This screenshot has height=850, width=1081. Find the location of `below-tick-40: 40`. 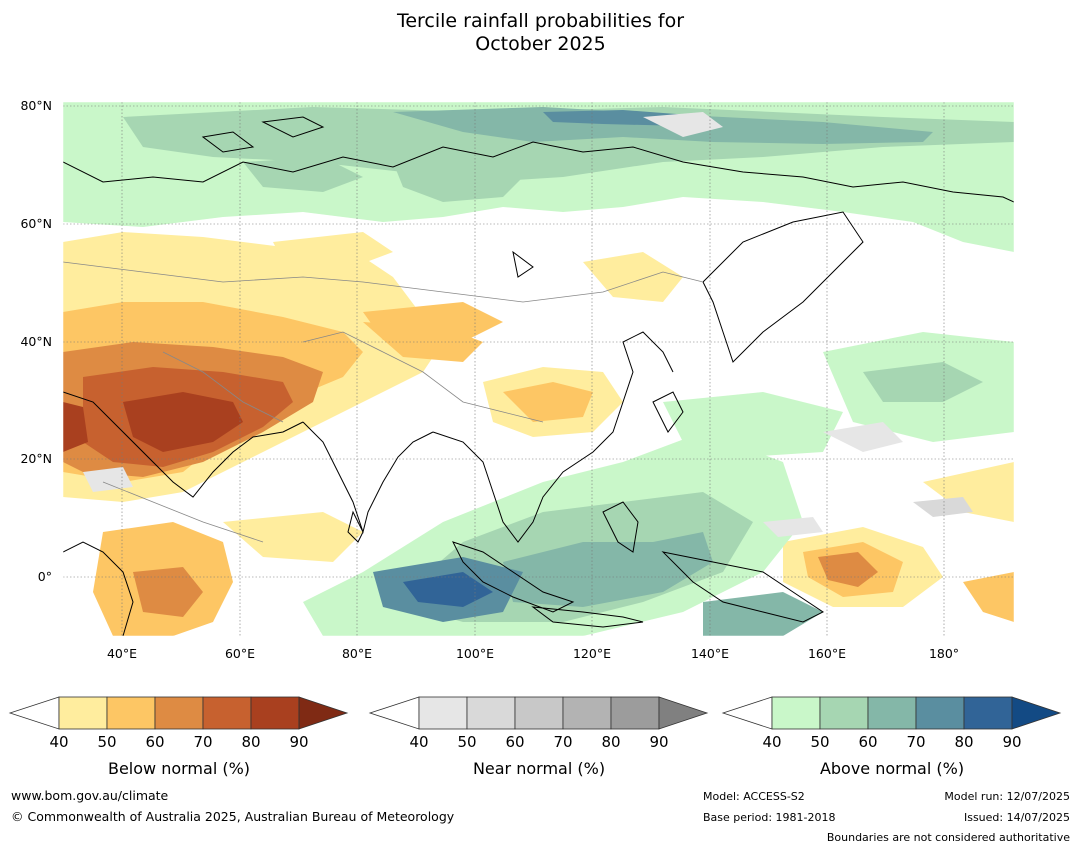

below-tick-40: 40 is located at coordinates (59, 742).